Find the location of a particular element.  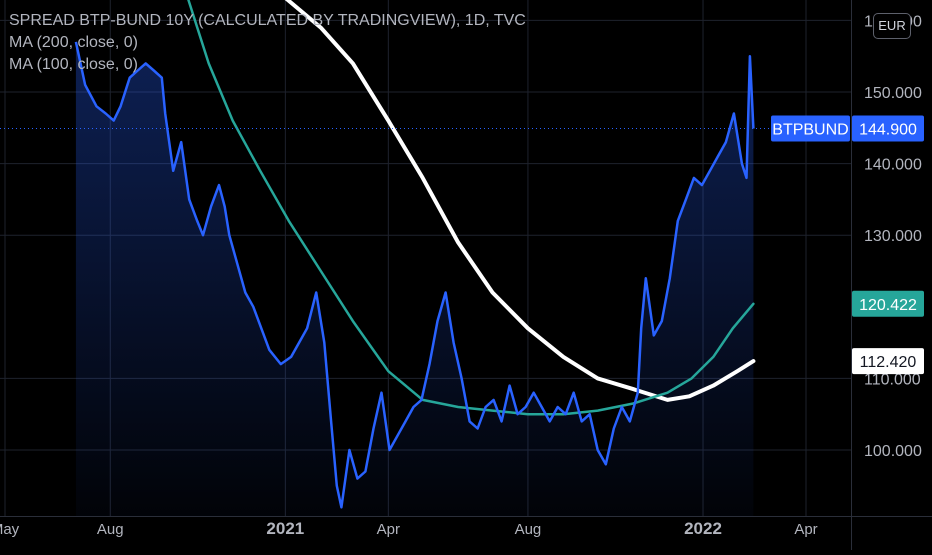

symbol-name-badge: BTPBUND is located at coordinates (810, 128).